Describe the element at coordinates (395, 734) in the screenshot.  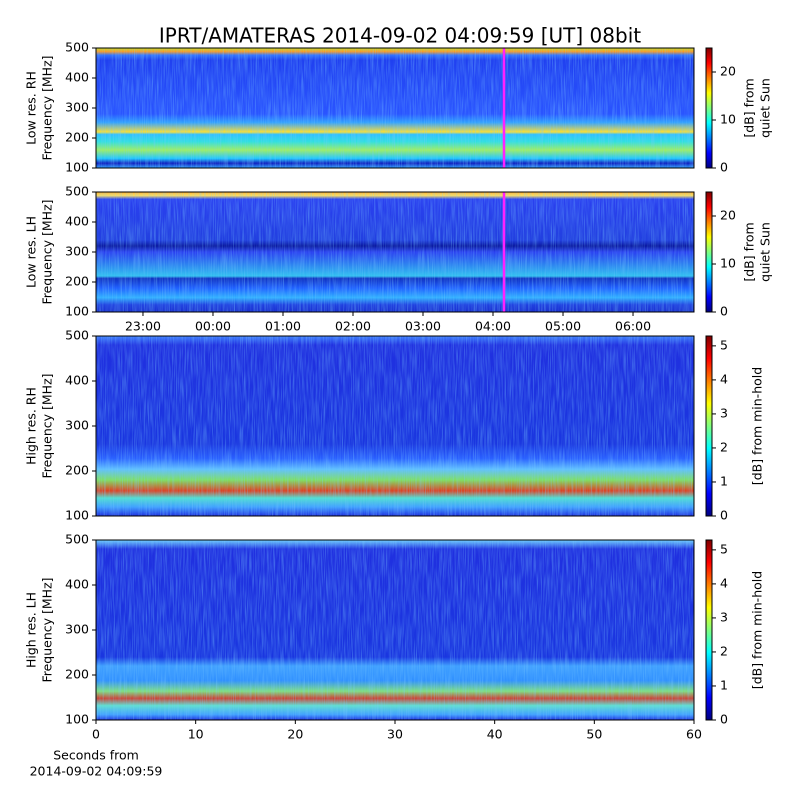
I see `x-tick-label: 30` at that location.